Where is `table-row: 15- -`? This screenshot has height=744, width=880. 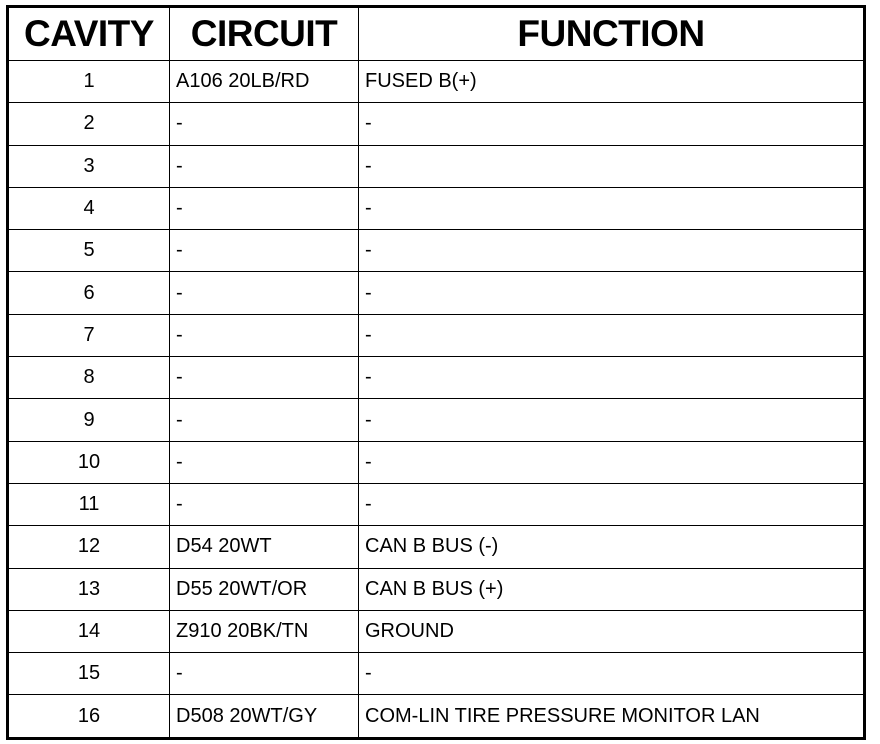
table-row: 15- - is located at coordinates (436, 674).